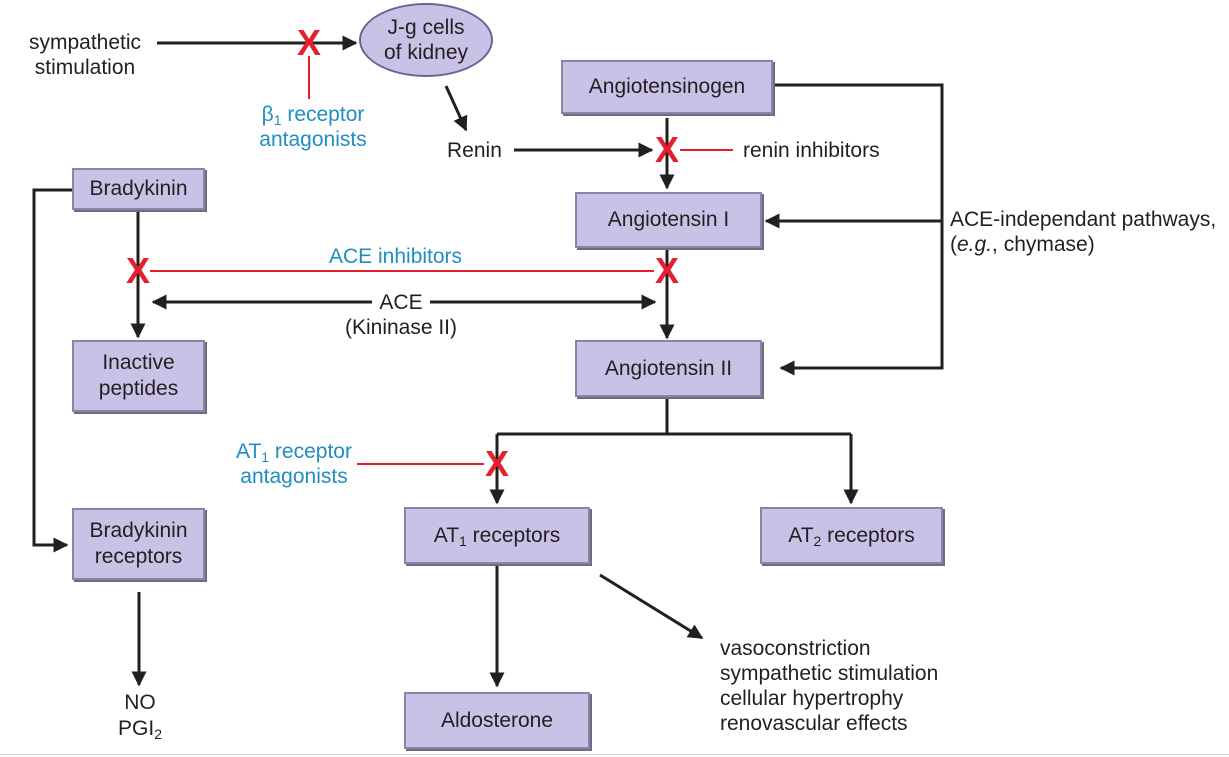  I want to click on arrow-jg-to-renin, so click(456, 108).